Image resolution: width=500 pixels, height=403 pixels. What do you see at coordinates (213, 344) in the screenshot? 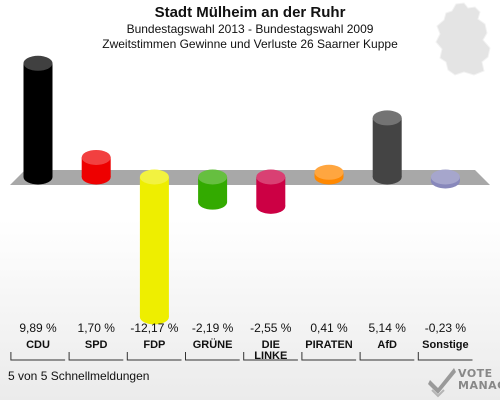
I see `category-label: GRÜNE` at bounding box center [213, 344].